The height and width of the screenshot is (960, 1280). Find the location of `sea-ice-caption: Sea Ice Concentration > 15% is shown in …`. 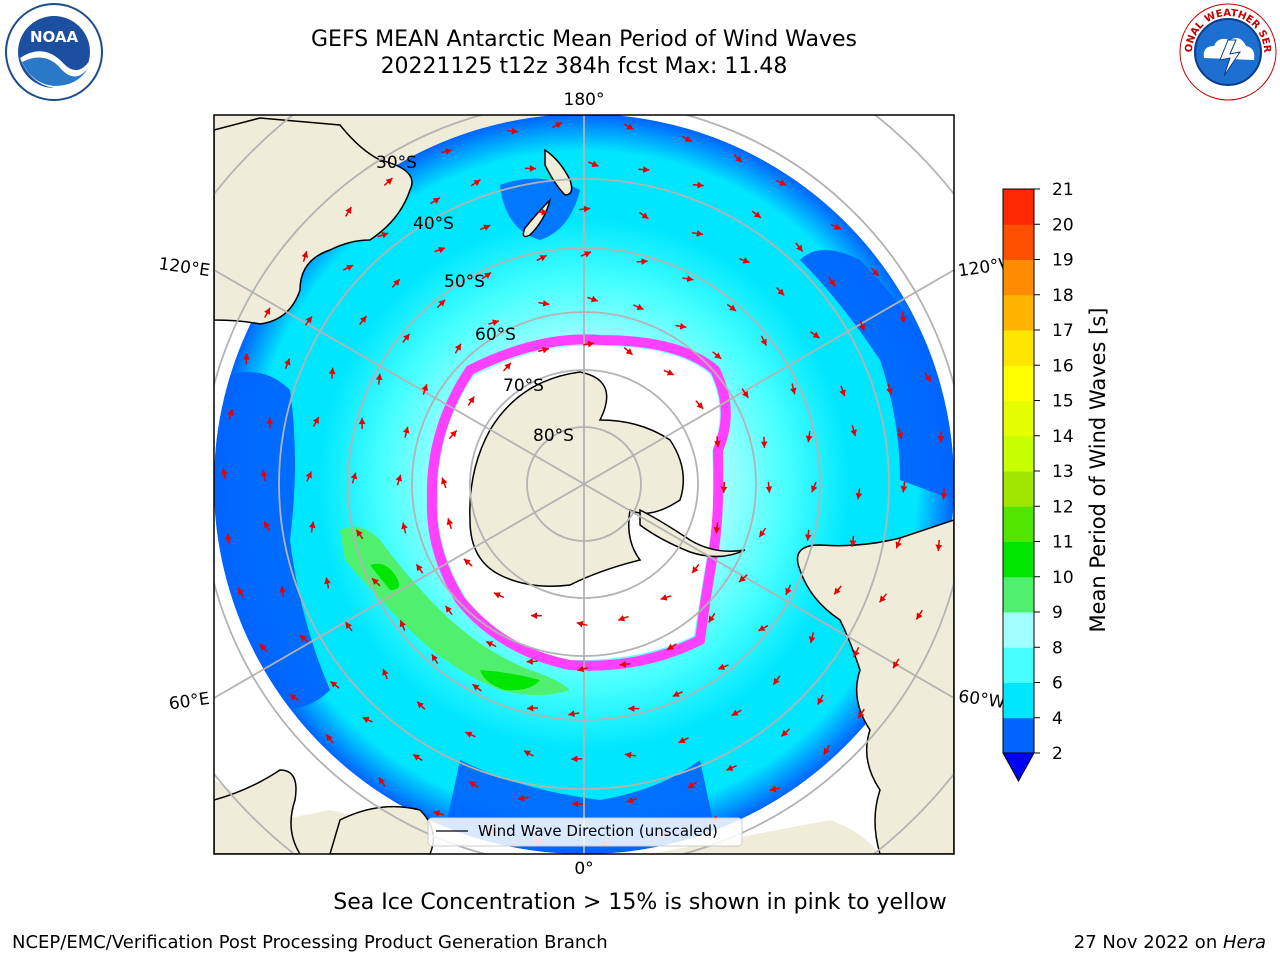

sea-ice-caption: Sea Ice Concentration > 15% is shown in … is located at coordinates (640, 902).